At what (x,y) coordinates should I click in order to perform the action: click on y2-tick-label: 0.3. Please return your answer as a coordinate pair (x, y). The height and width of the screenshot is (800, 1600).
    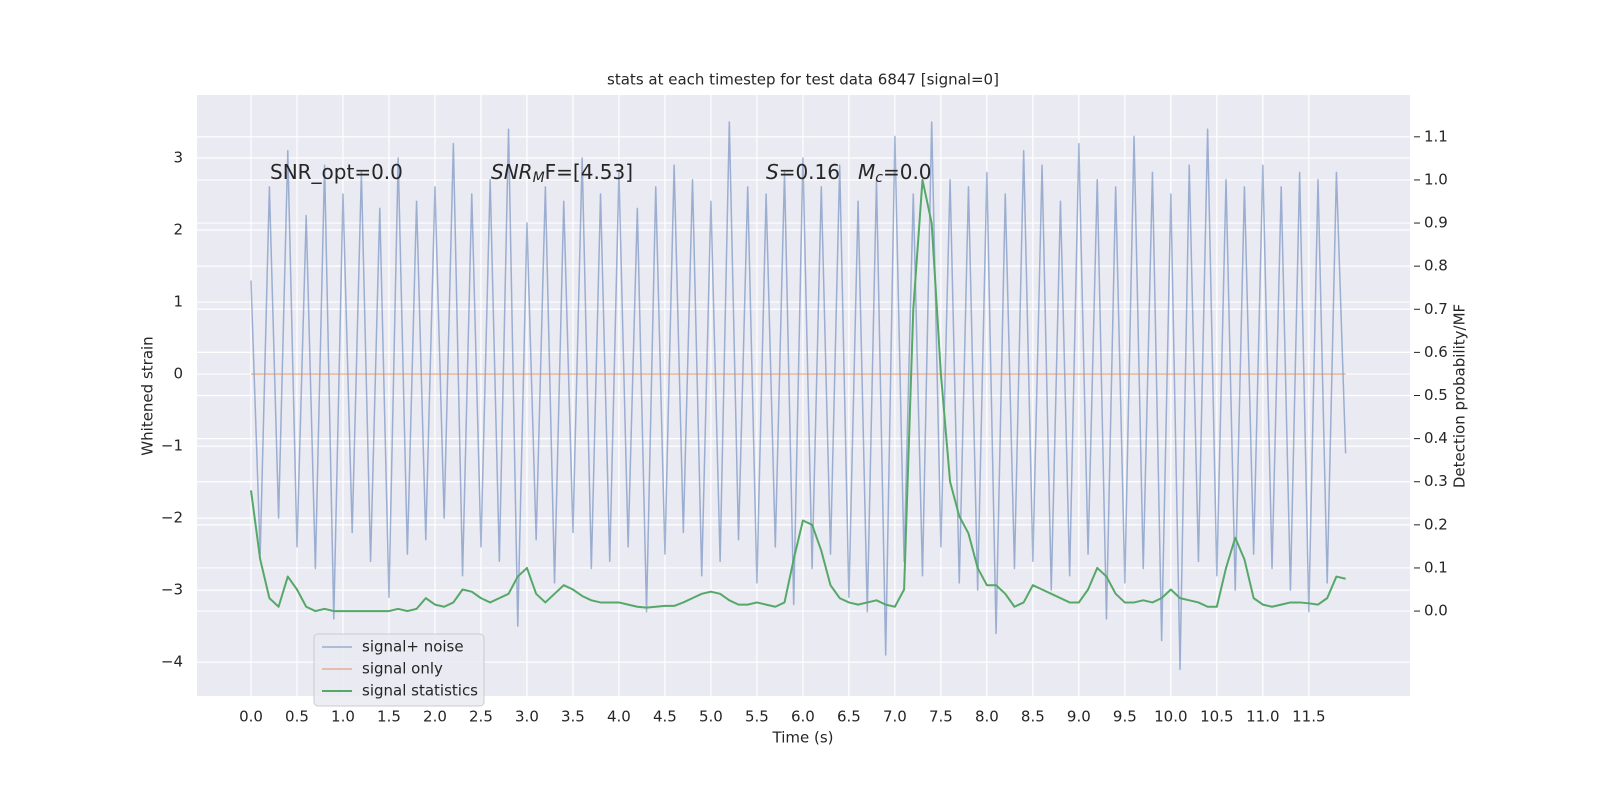
    Looking at the image, I should click on (1436, 481).